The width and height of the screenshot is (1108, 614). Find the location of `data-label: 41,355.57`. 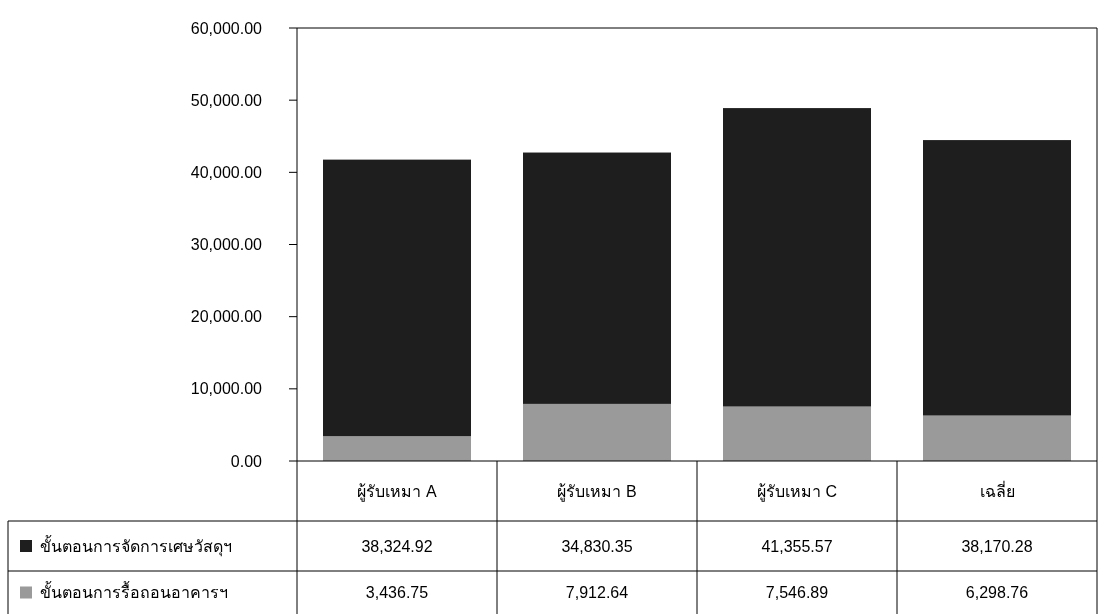

data-label: 41,355.57 is located at coordinates (797, 546).